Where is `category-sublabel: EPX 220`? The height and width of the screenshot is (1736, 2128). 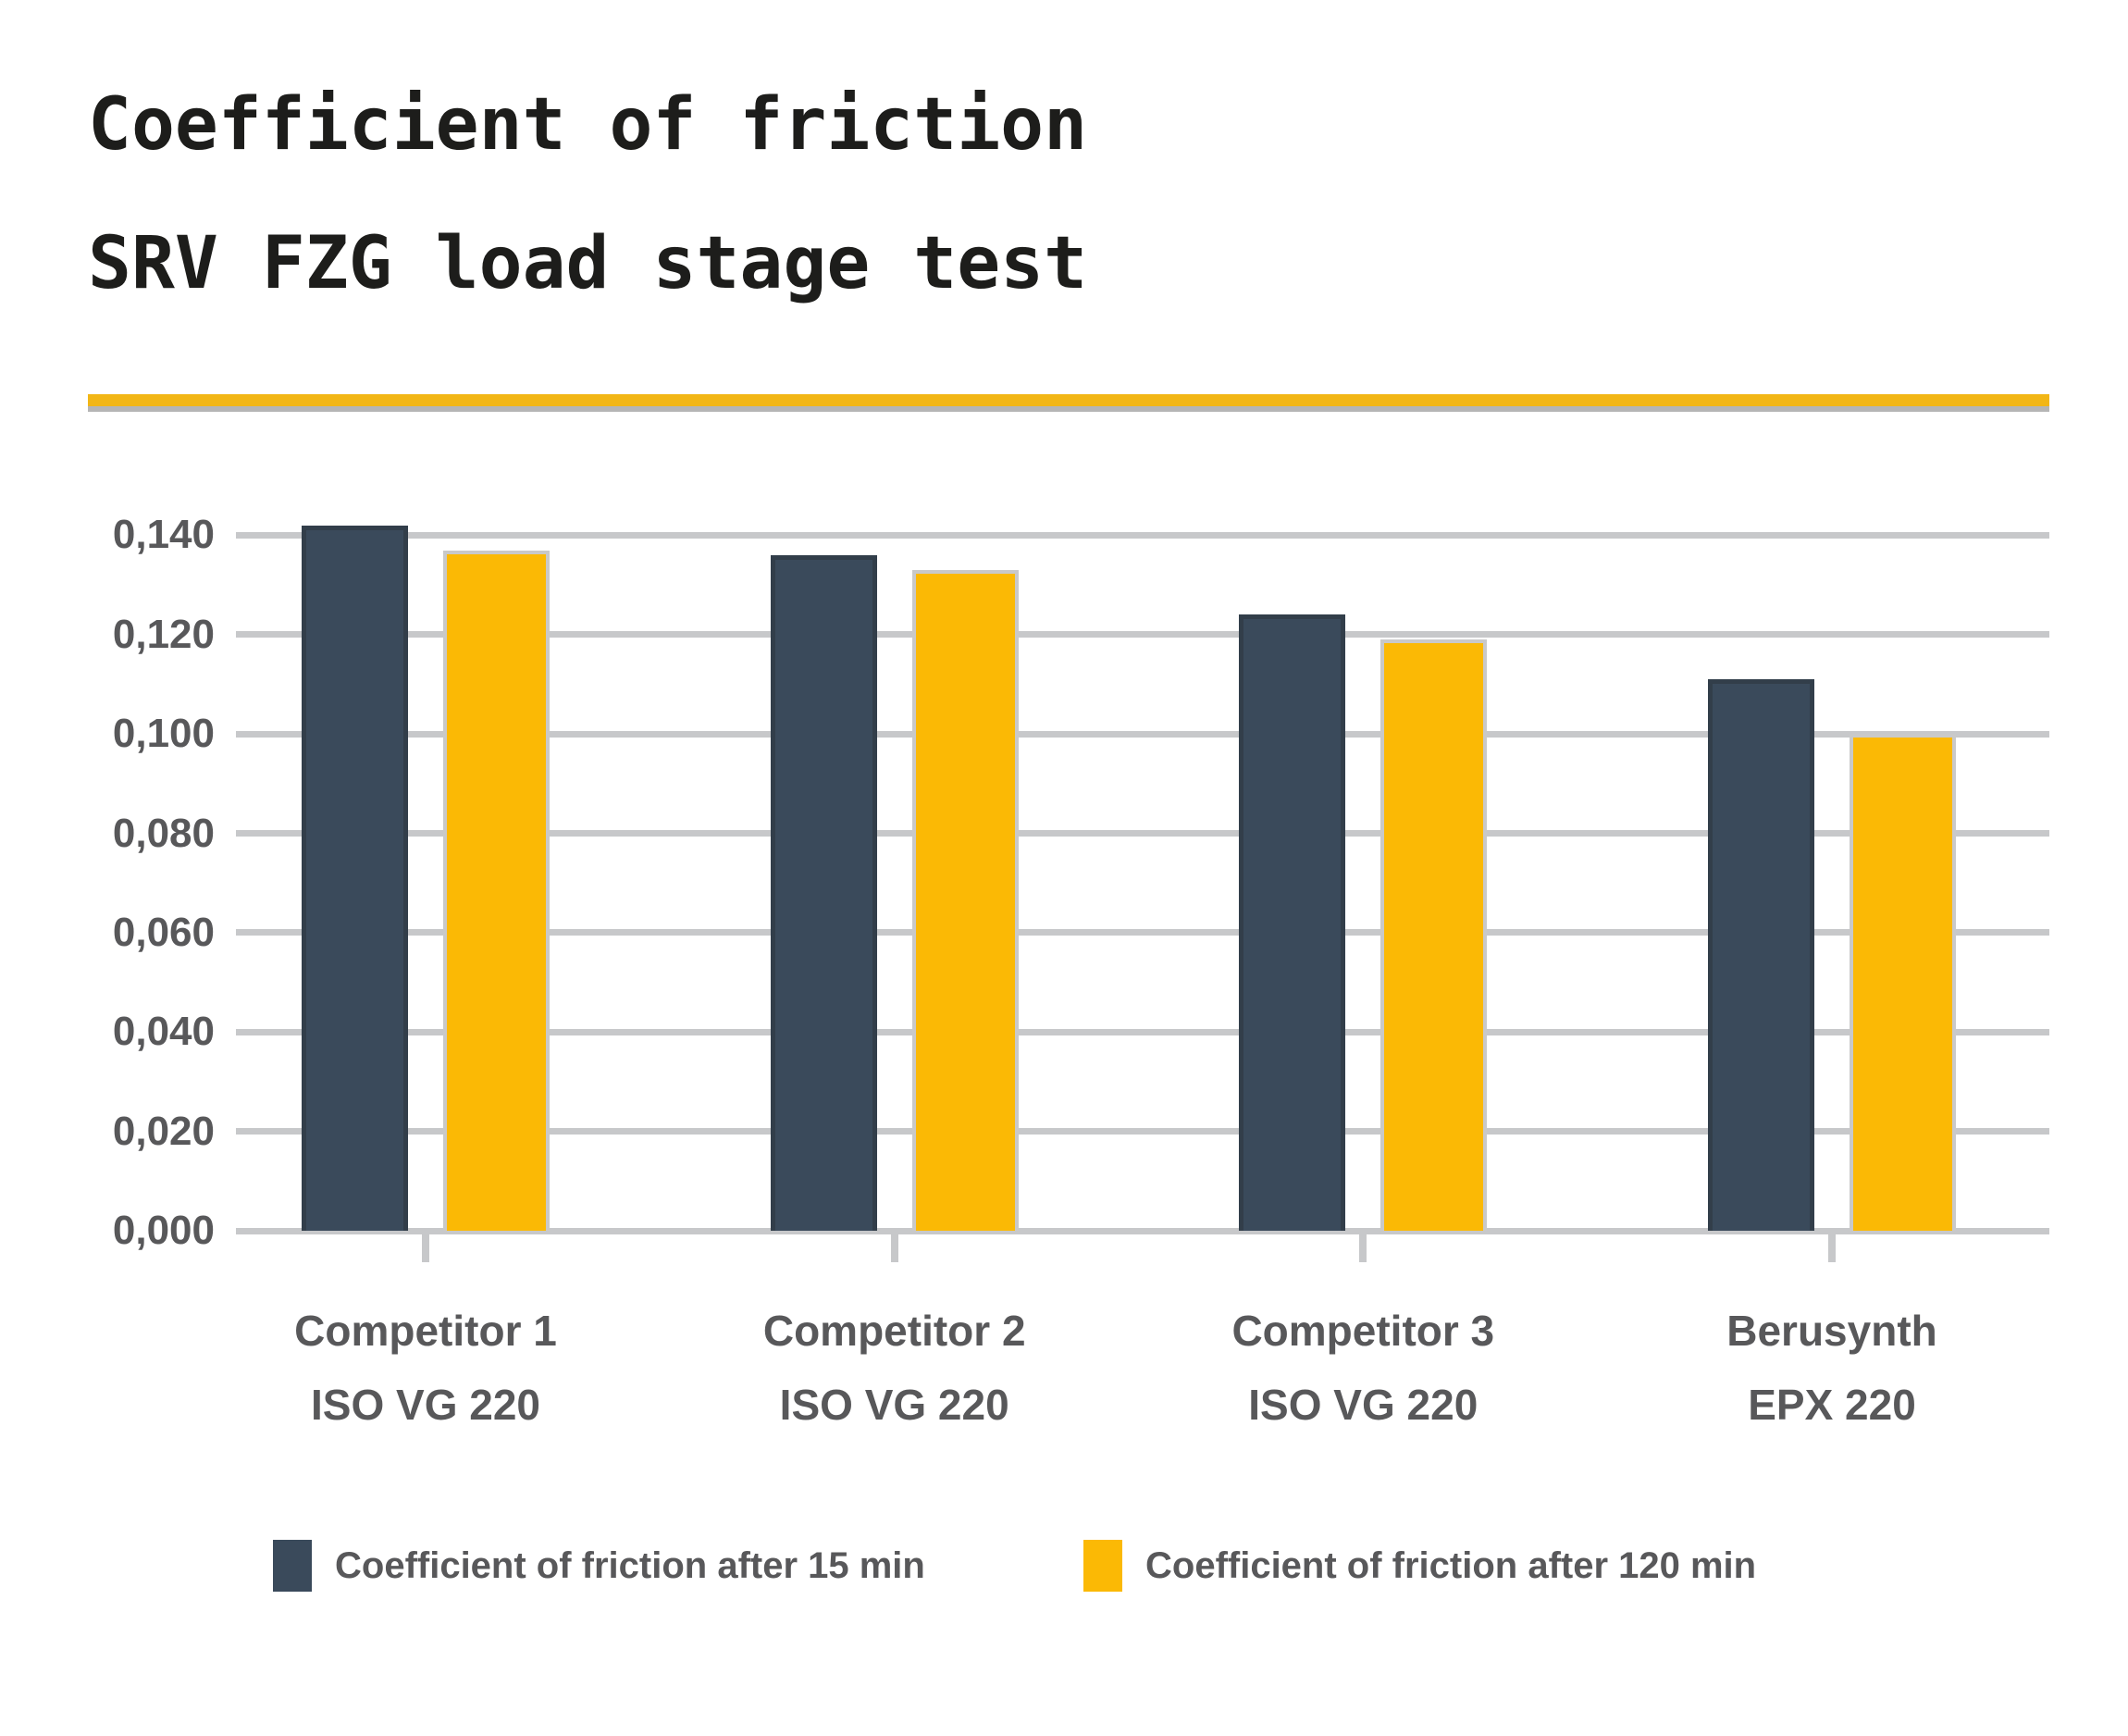
category-sublabel: EPX 220 is located at coordinates (1832, 1405).